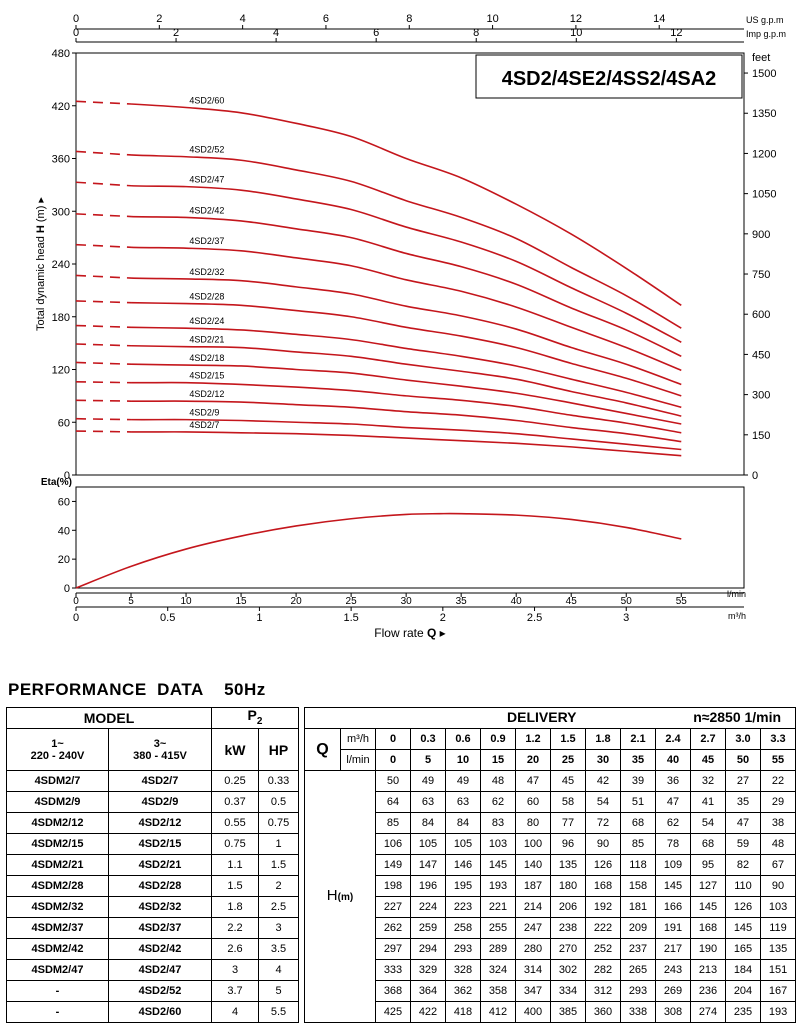 This screenshot has width=800, height=1034. Describe the element at coordinates (550, 718) in the screenshot. I see `delivery-header: DELIVERY n≈2850 1/min` at that location.